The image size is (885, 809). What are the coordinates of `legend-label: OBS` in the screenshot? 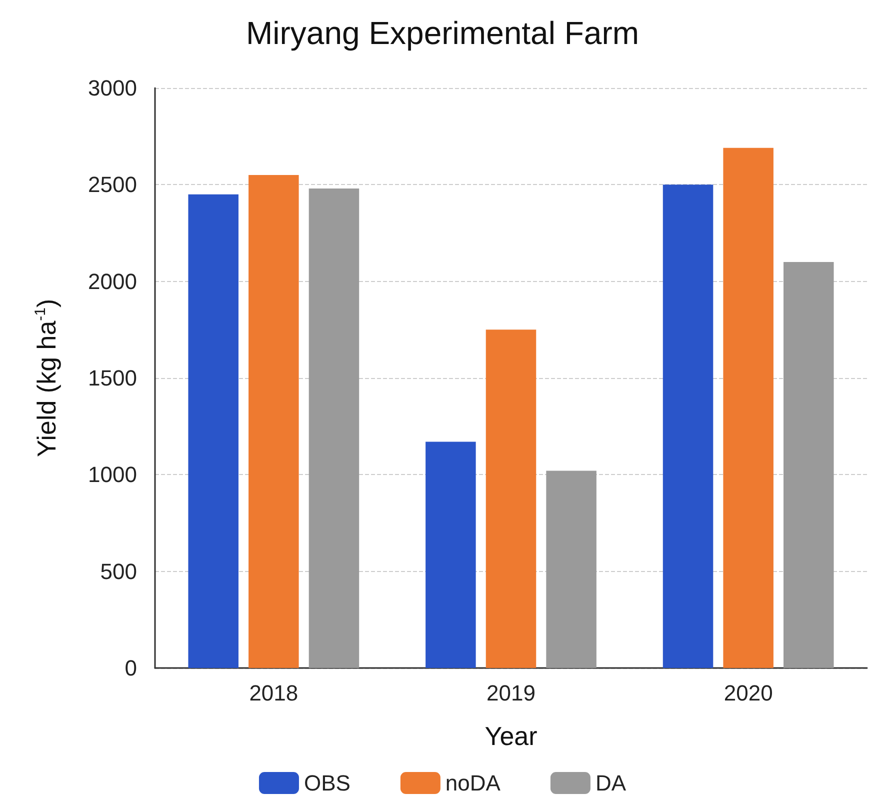 It's located at (327, 783).